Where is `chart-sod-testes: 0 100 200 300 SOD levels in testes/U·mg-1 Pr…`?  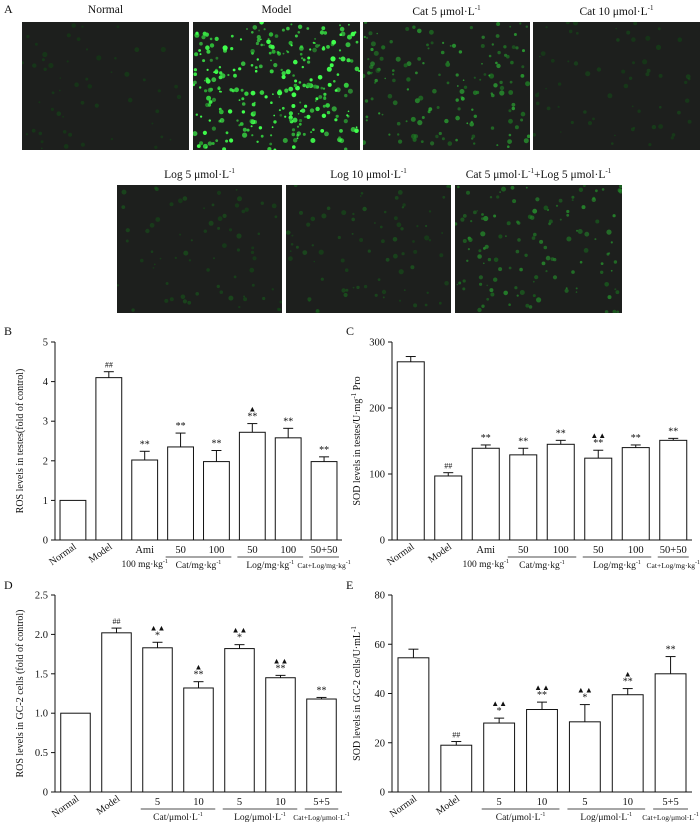
chart-sod-testes: 0 100 200 300 SOD levels in testes/U·mg-1 Pr… is located at coordinates (525, 455).